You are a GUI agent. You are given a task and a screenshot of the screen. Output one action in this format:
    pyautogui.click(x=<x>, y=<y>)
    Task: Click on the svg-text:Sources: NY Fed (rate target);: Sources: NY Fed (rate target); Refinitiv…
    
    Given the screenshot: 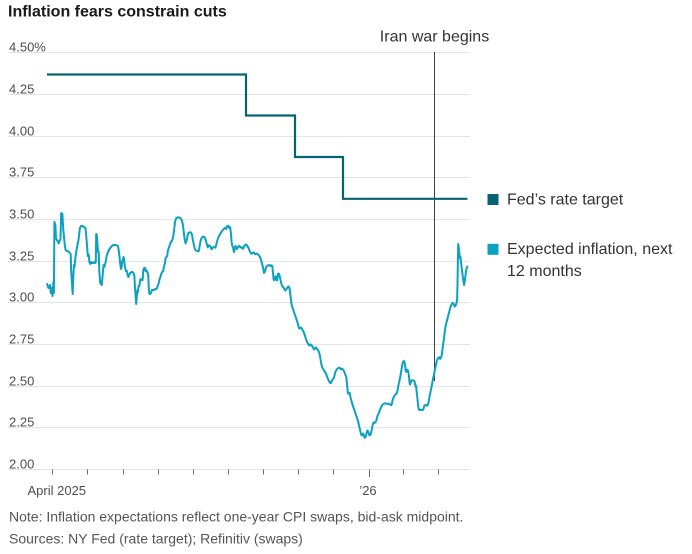 What is the action you would take?
    pyautogui.click(x=156, y=539)
    